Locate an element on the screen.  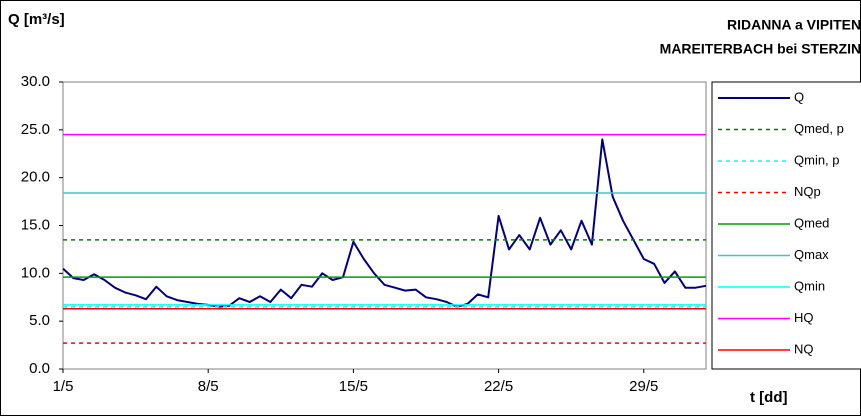
chart-subtitle: MAREITERBACH bei STERZING is located at coordinates (760, 49).